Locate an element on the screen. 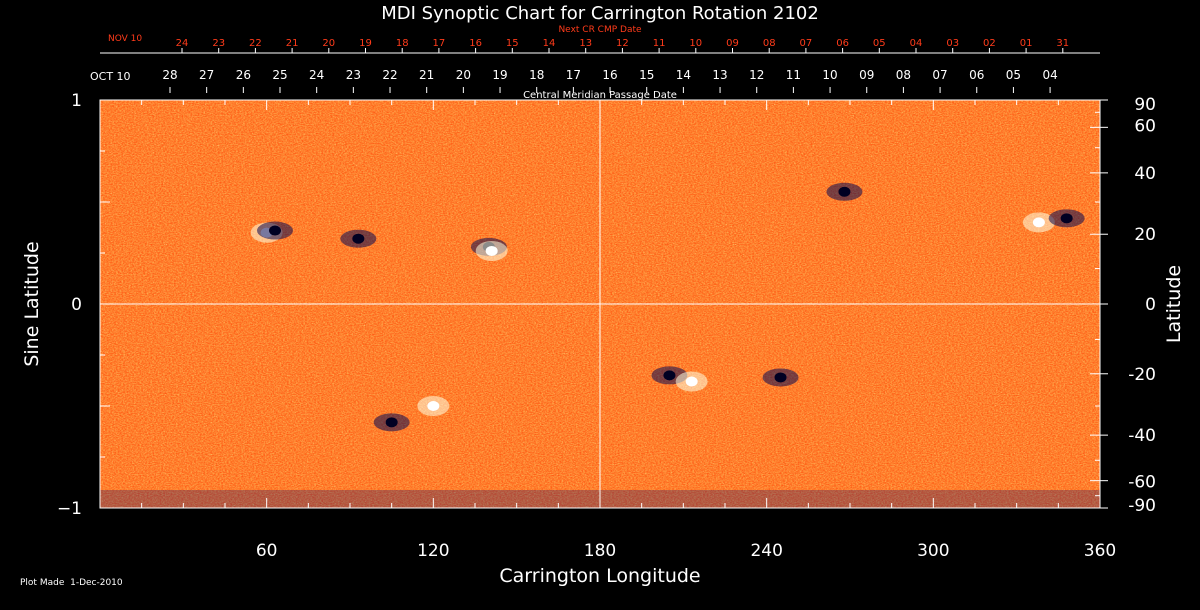 This screenshot has width=1200, height=610. next-cr-day-label: 31 is located at coordinates (1062, 43).